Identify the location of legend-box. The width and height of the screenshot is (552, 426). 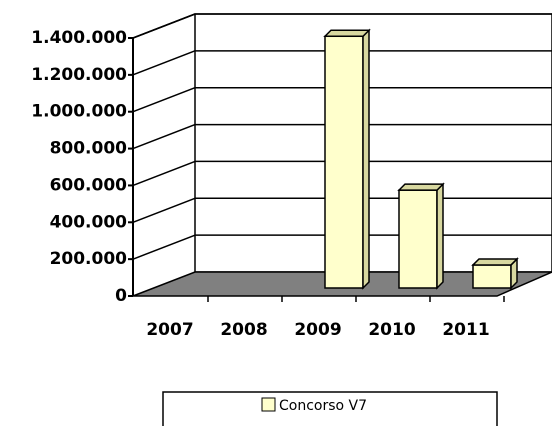
(330, 408).